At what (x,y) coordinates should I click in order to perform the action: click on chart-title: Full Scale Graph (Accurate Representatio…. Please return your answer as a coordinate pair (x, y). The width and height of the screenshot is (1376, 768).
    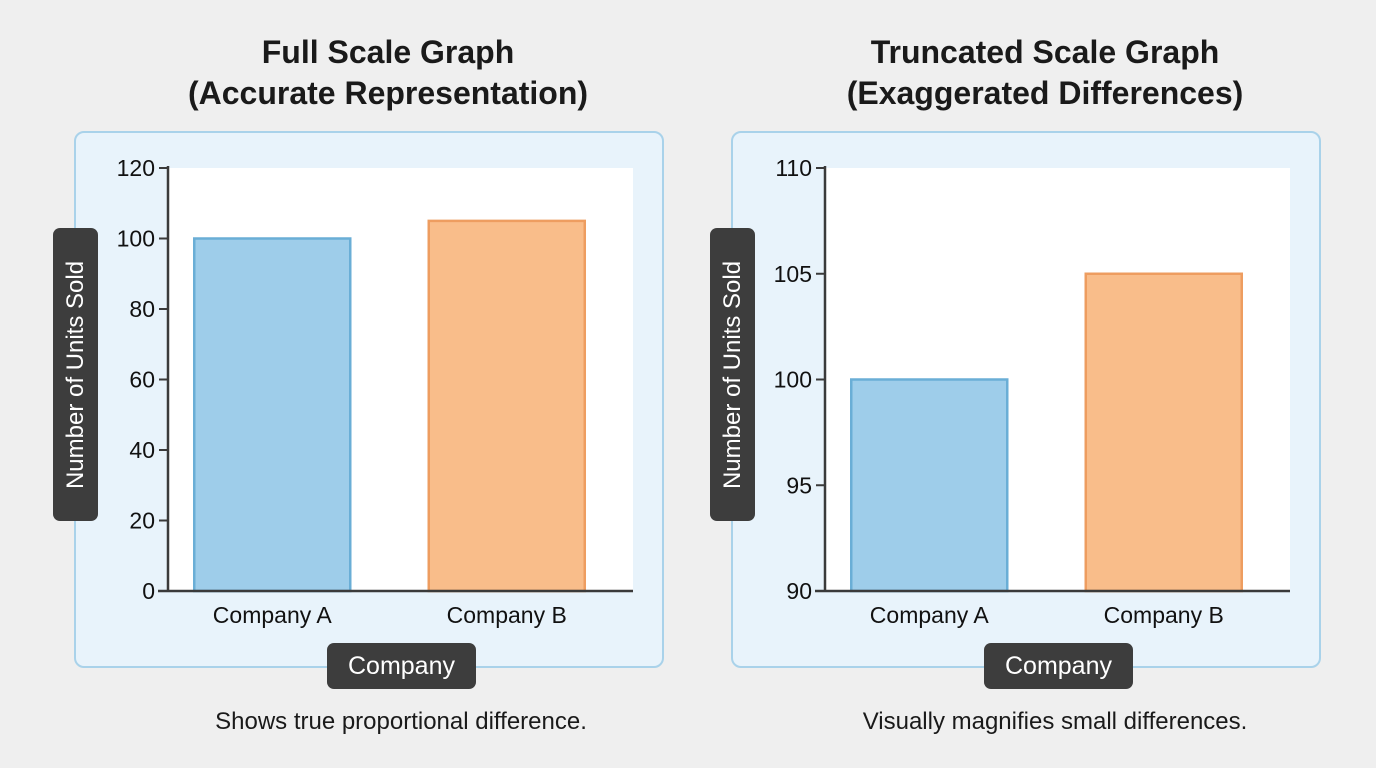
    Looking at the image, I should click on (388, 73).